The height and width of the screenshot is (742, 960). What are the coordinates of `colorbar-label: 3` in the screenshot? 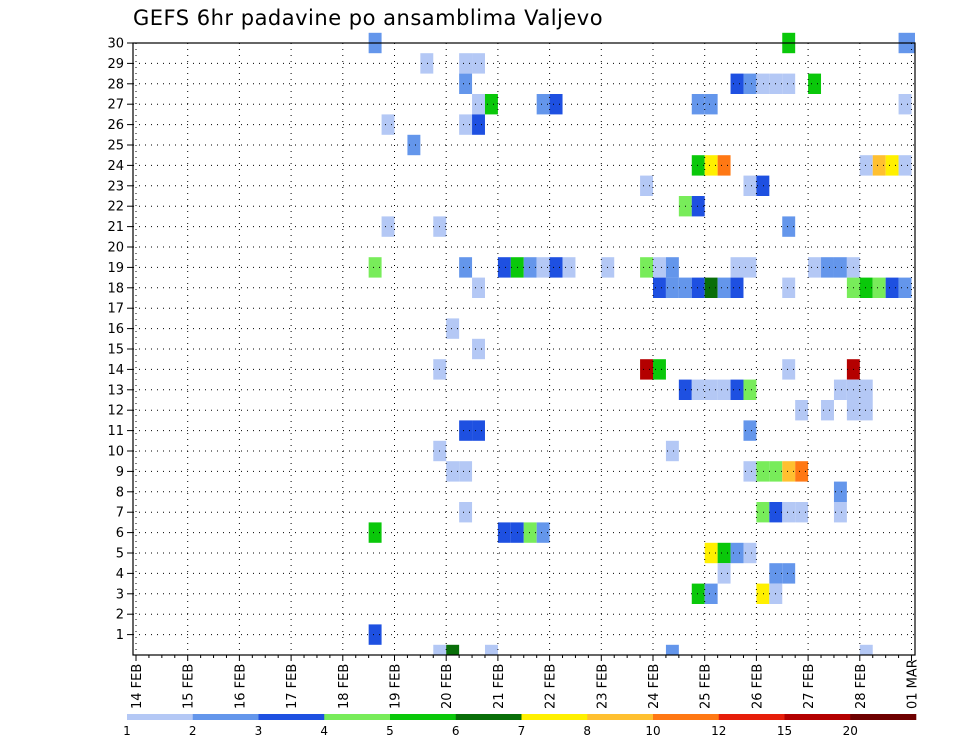 It's located at (259, 731).